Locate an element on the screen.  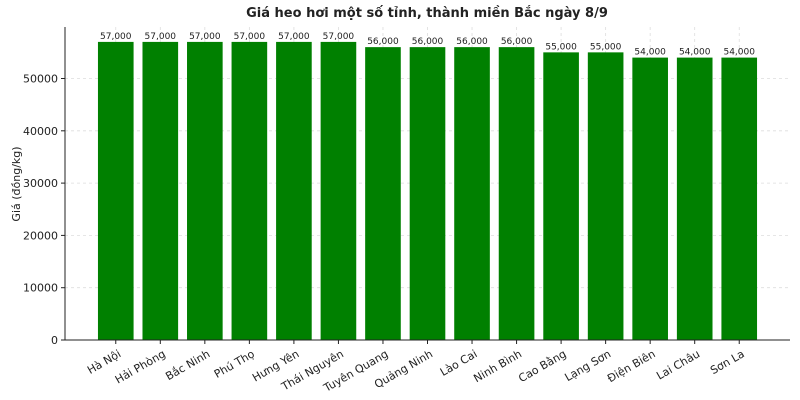
y-tick-label: 50000 is located at coordinates (40, 79).